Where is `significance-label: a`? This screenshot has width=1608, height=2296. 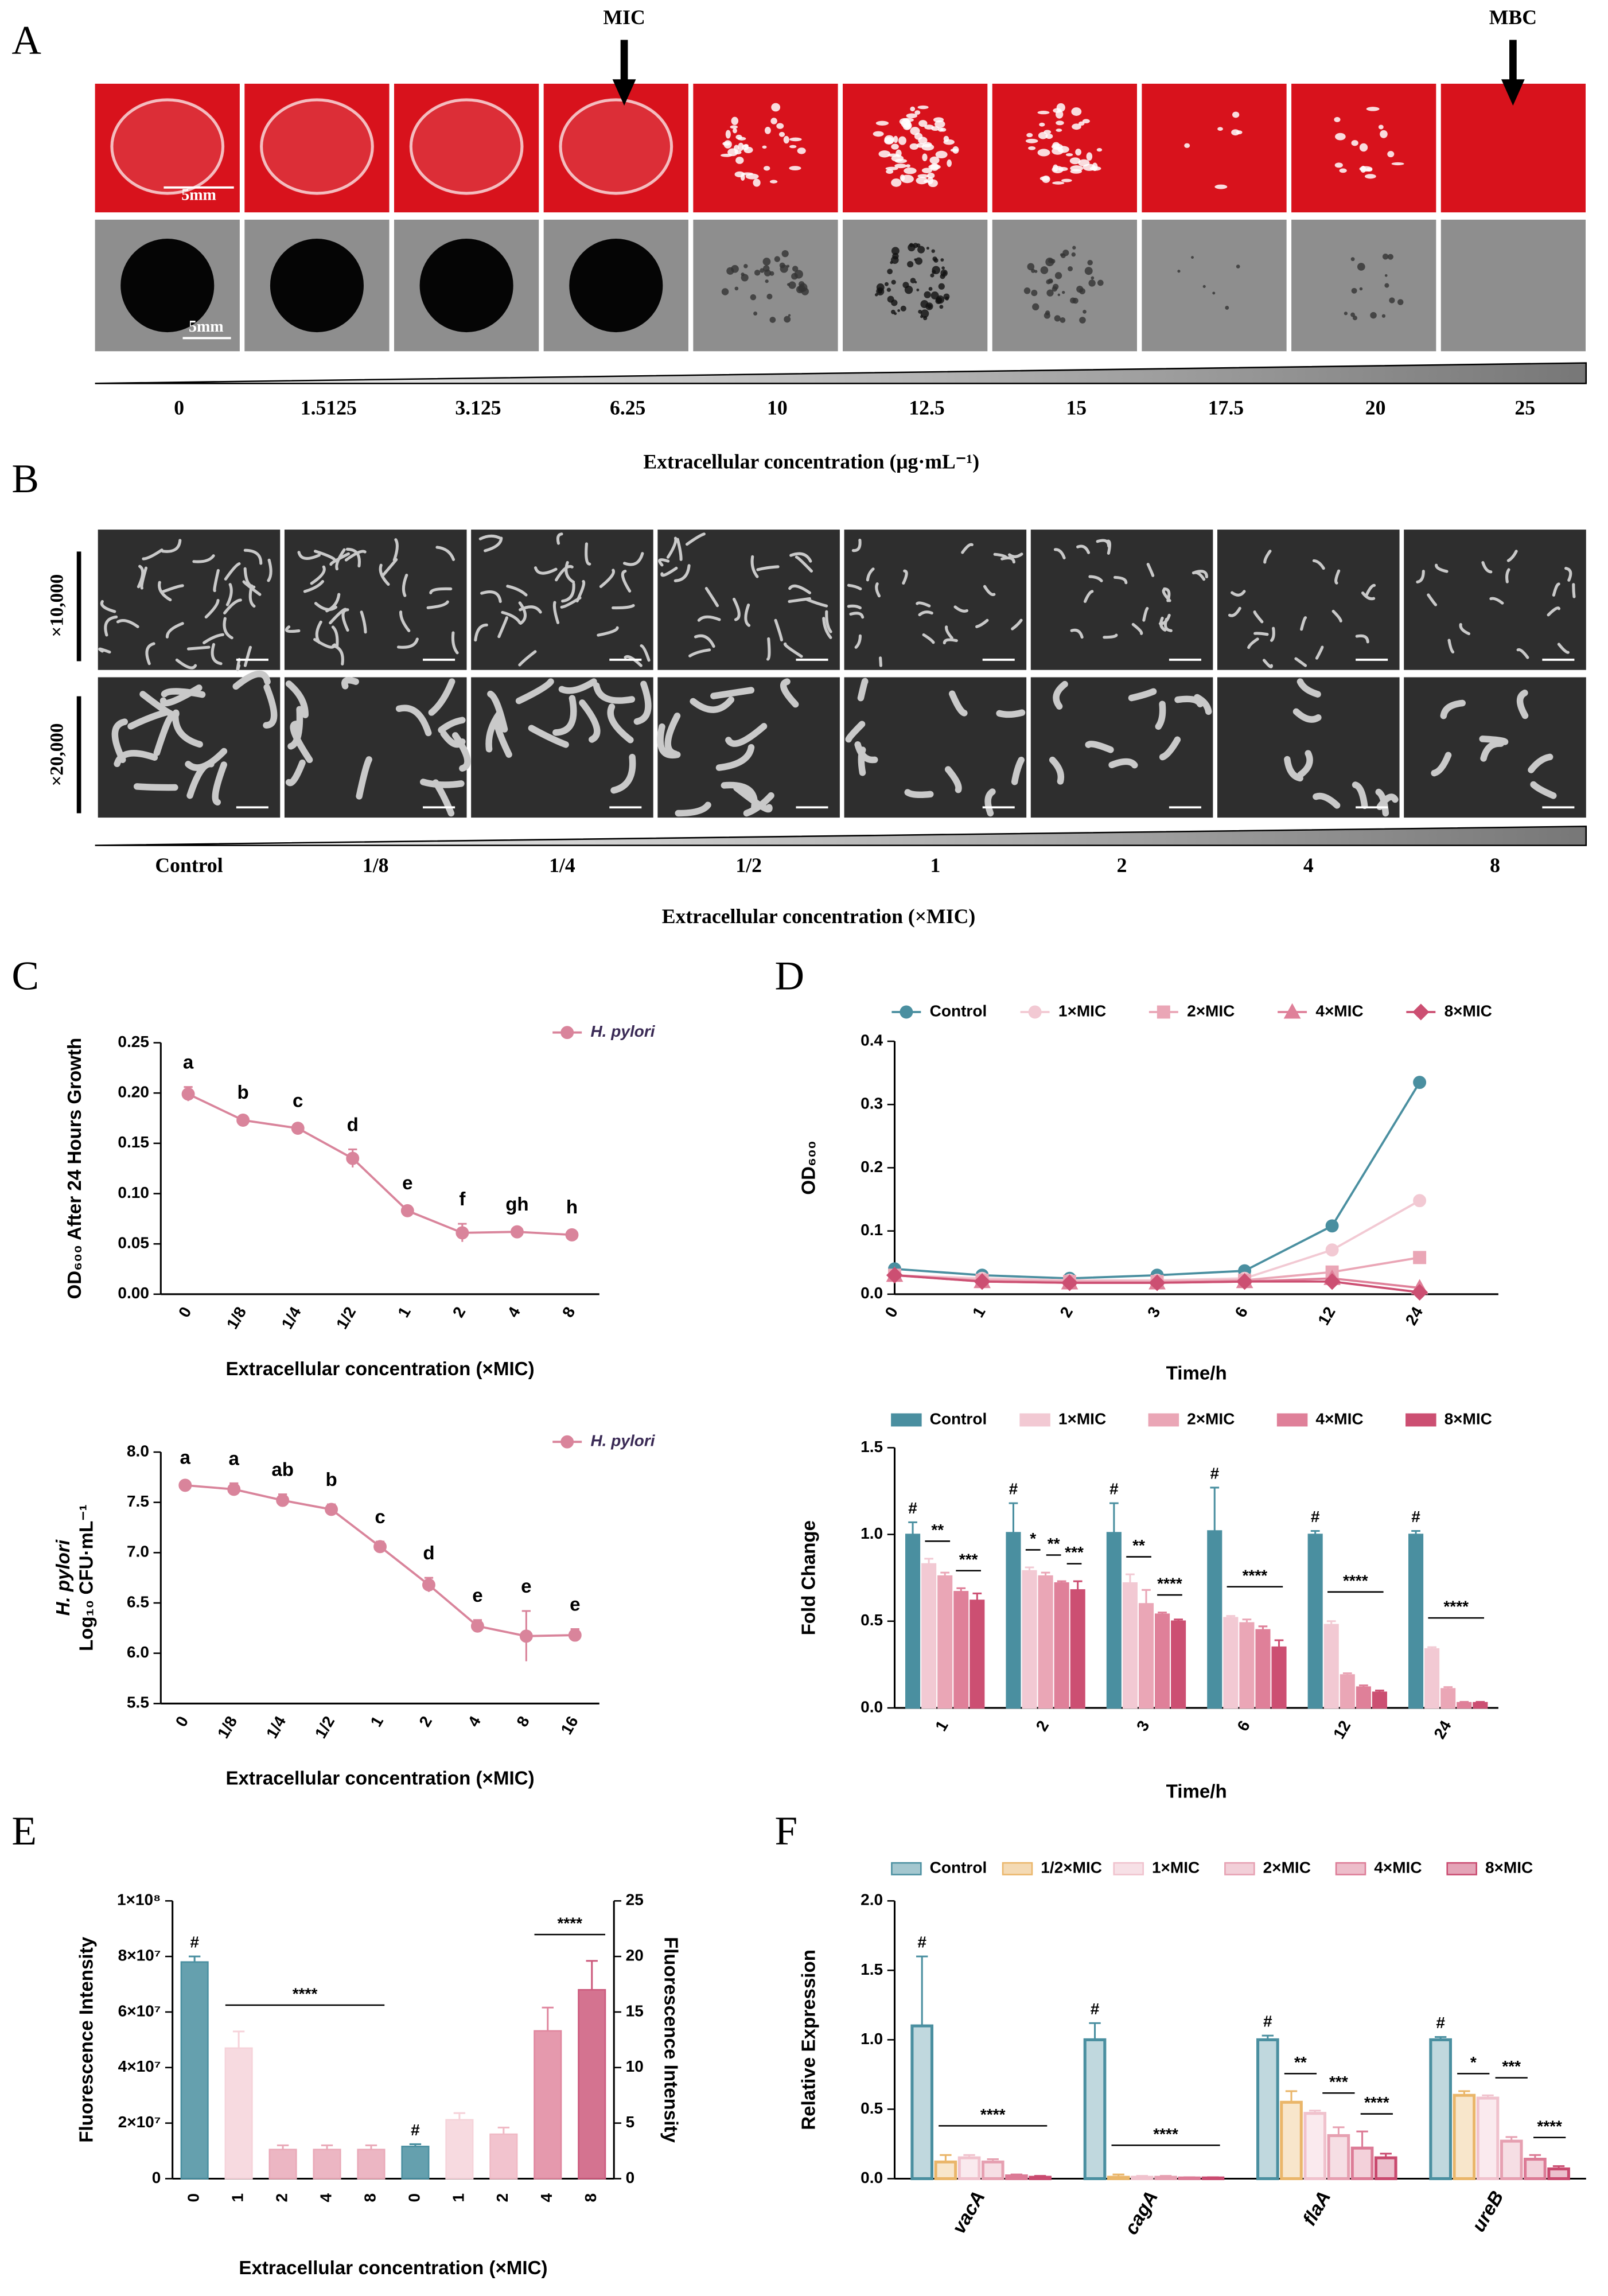 significance-label: a is located at coordinates (188, 1062).